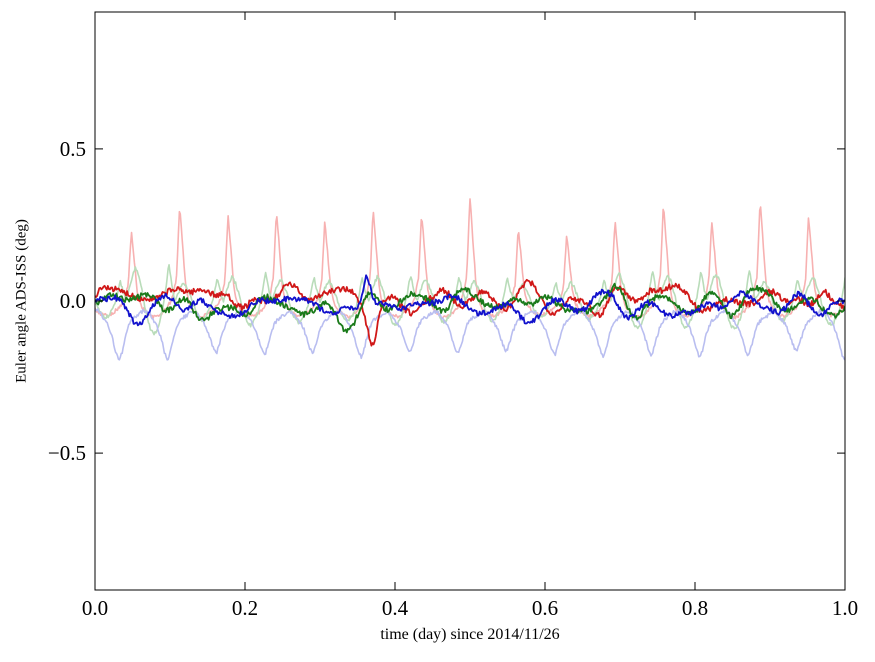 This screenshot has width=875, height=662. Describe the element at coordinates (21, 301) in the screenshot. I see `y-axis-label: Euler angle ADS-ISS (deg)` at that location.